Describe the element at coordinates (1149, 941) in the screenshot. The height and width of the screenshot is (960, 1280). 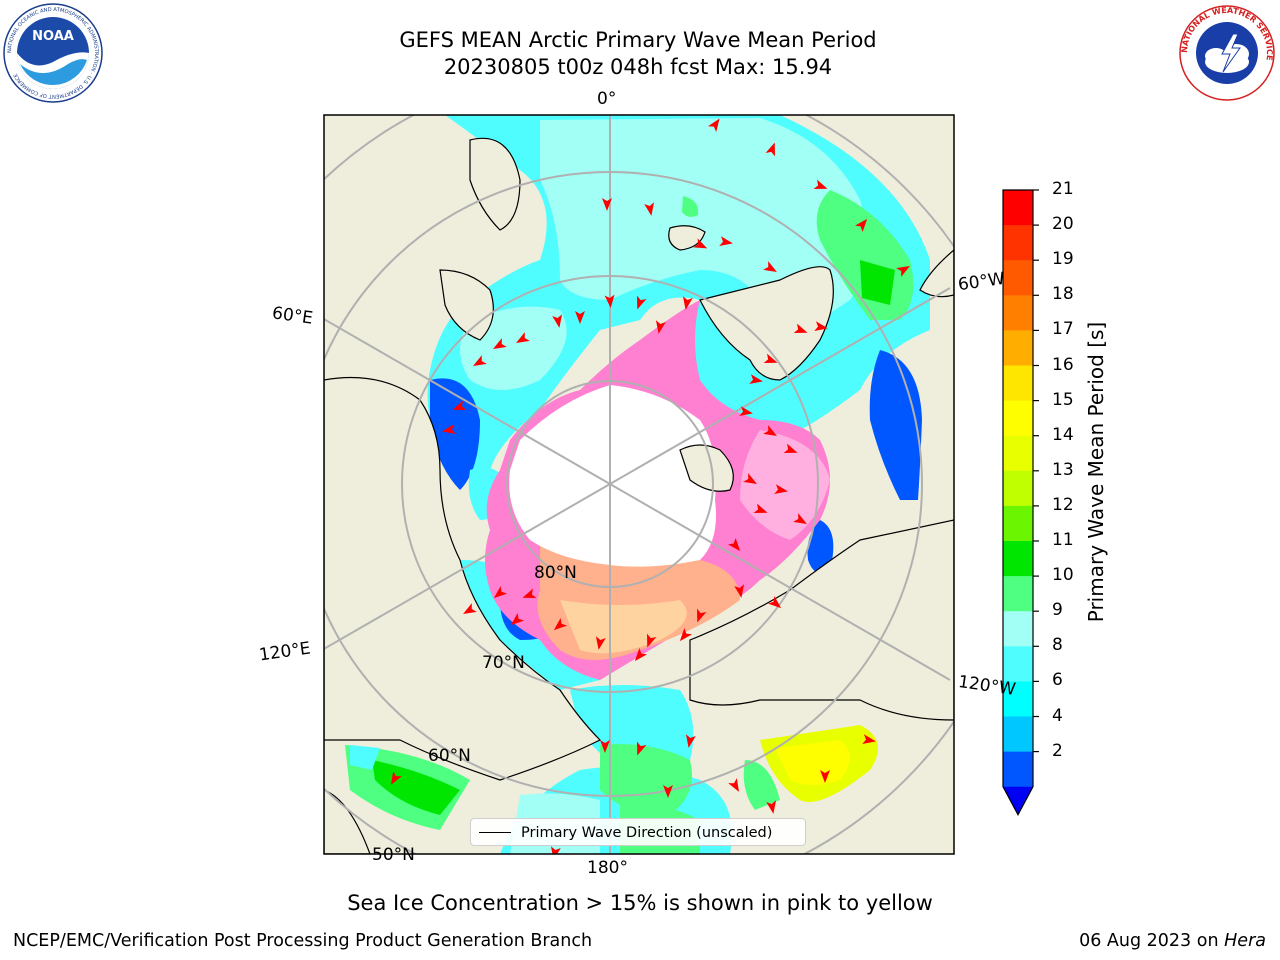
I see `footer-date-text: 06 Aug 2023 on` at that location.